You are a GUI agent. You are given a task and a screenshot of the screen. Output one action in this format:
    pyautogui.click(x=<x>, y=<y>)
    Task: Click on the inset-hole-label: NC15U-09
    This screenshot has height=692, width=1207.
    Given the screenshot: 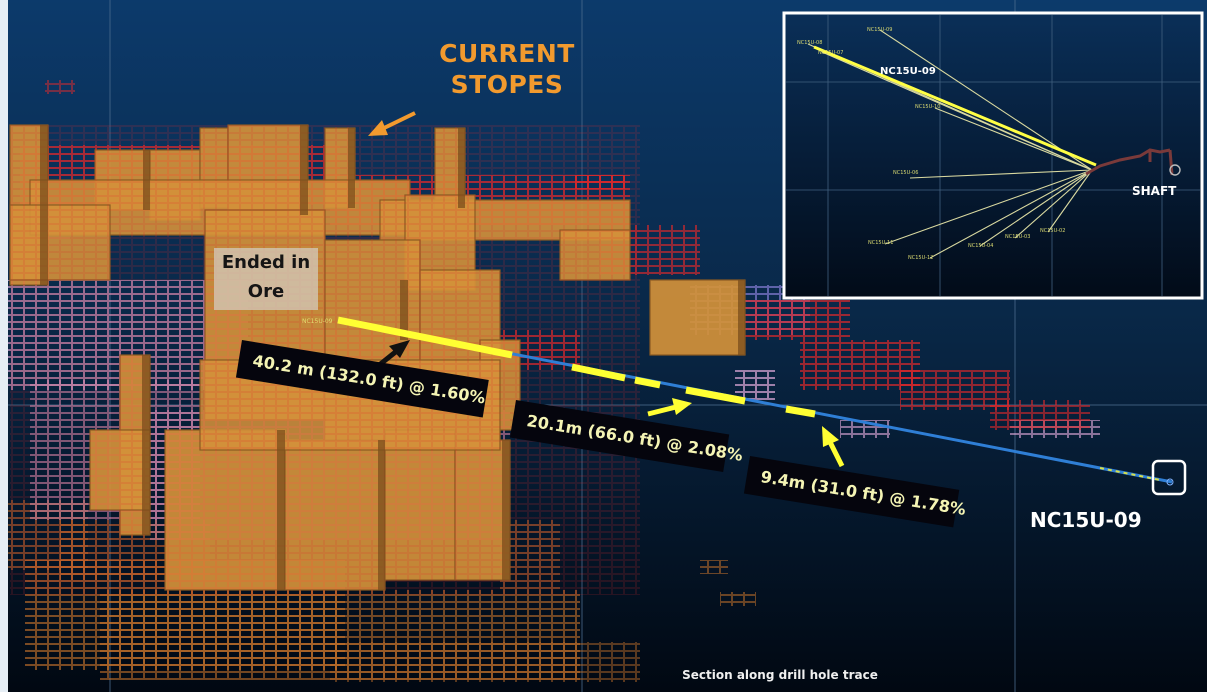 What is the action you would take?
    pyautogui.click(x=908, y=71)
    